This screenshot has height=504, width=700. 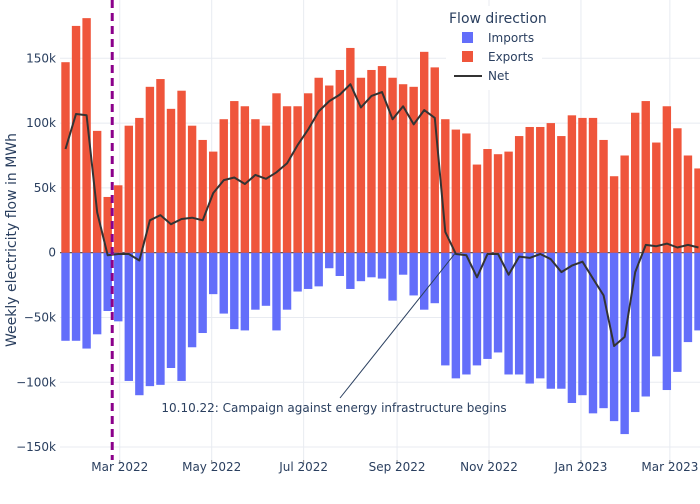 I want to click on legend-label-exports: Exports, so click(x=511, y=57).